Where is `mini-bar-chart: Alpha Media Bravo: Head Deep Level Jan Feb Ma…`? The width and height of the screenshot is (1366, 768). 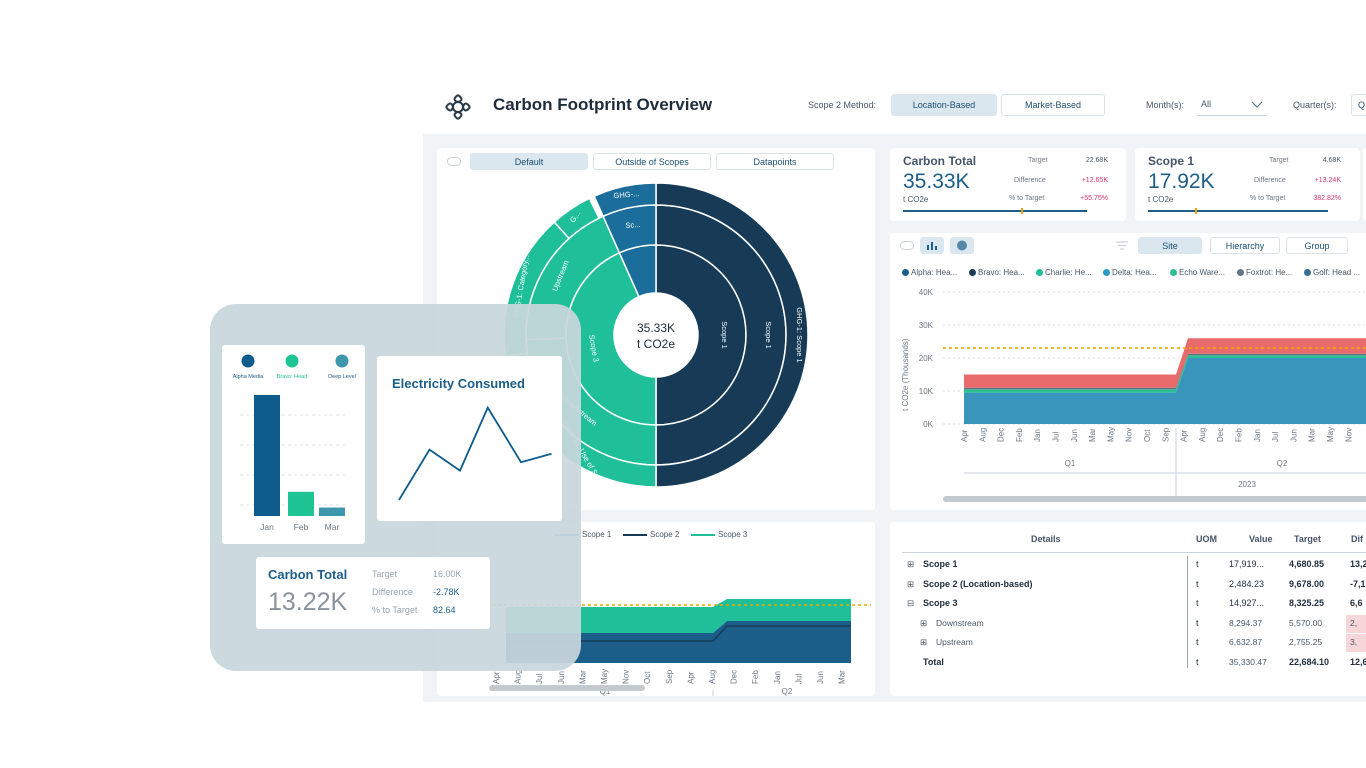
mini-bar-chart: Alpha Media Bravo: Head Deep Level Jan Feb Ma… is located at coordinates (293, 444).